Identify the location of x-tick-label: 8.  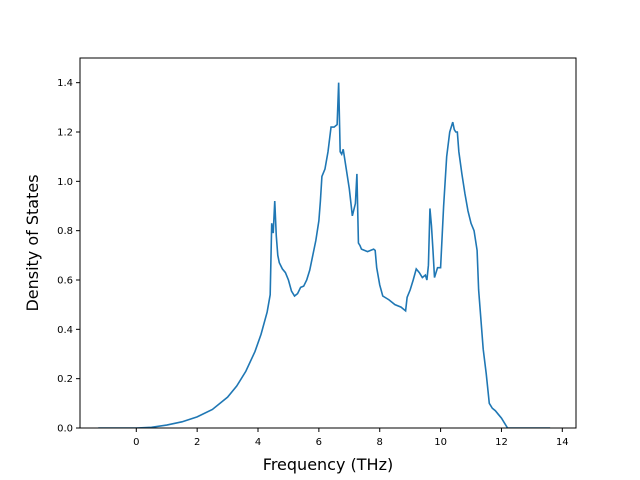
(380, 442).